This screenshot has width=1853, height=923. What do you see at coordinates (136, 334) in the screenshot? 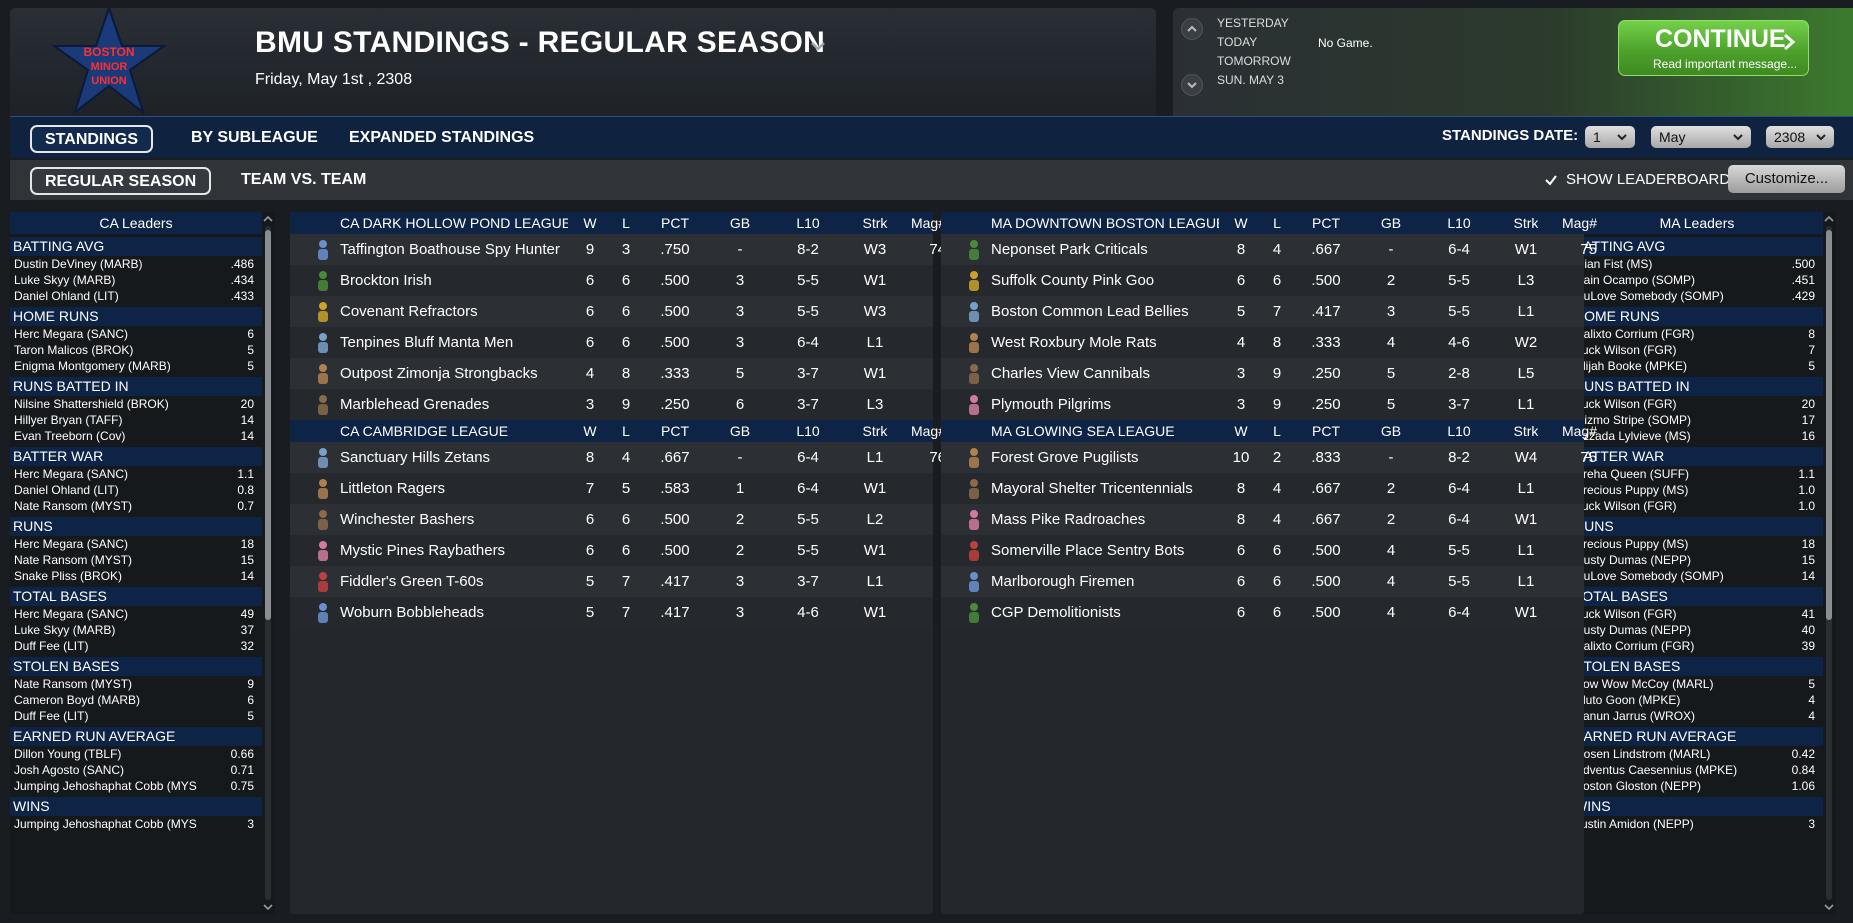
I see `leader-row: Herc Megara (SANC) 6` at bounding box center [136, 334].